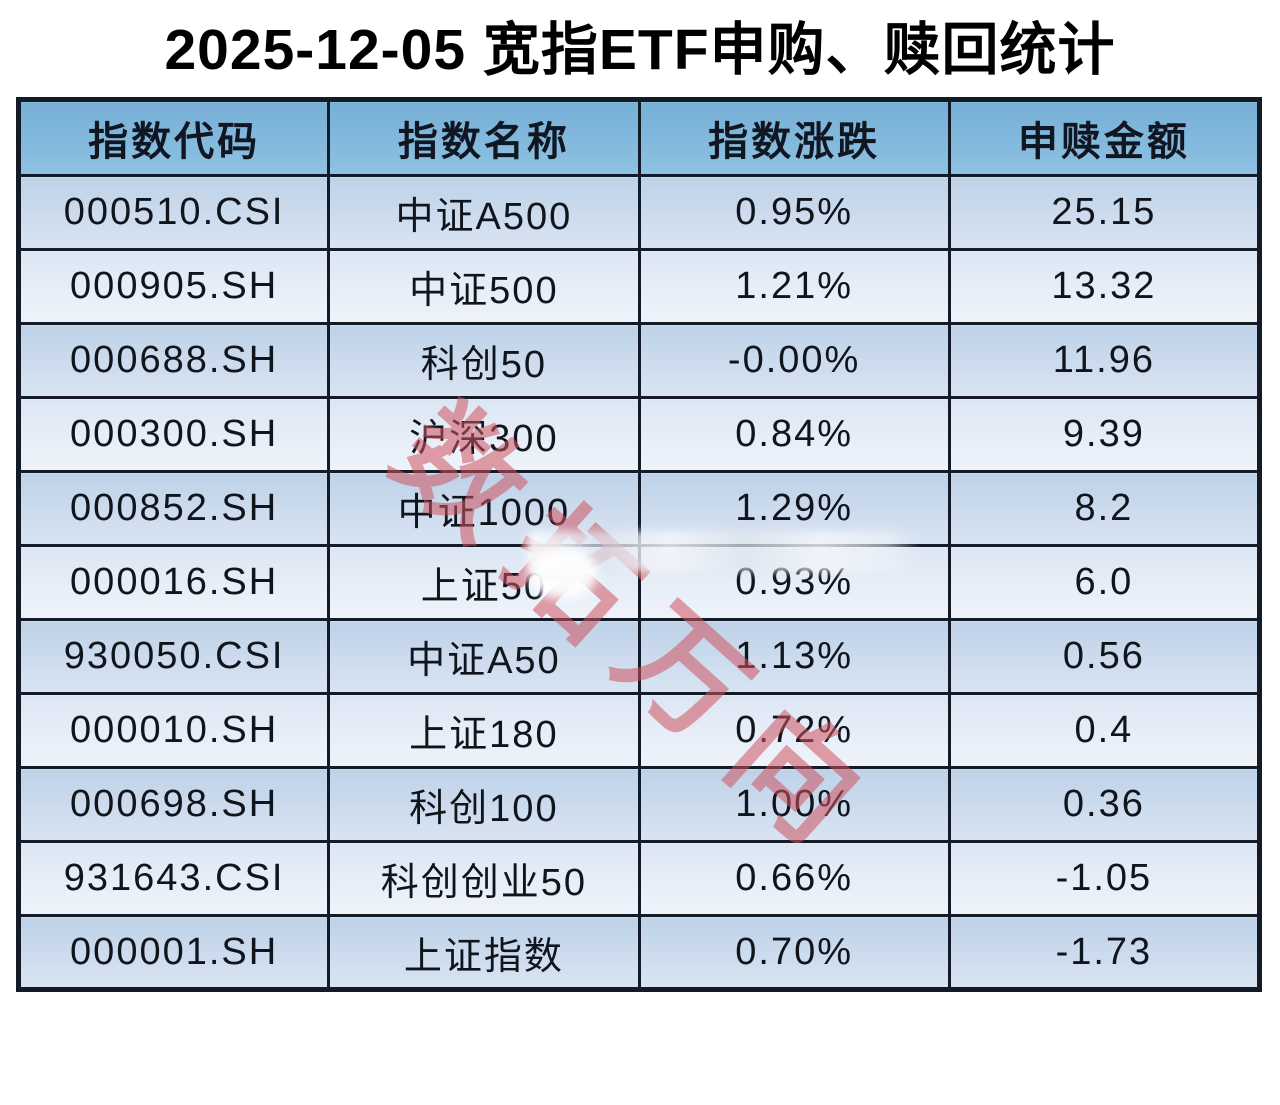  I want to click on table-row: 000016.SH 上证50 0.93% 6.0, so click(639, 582).